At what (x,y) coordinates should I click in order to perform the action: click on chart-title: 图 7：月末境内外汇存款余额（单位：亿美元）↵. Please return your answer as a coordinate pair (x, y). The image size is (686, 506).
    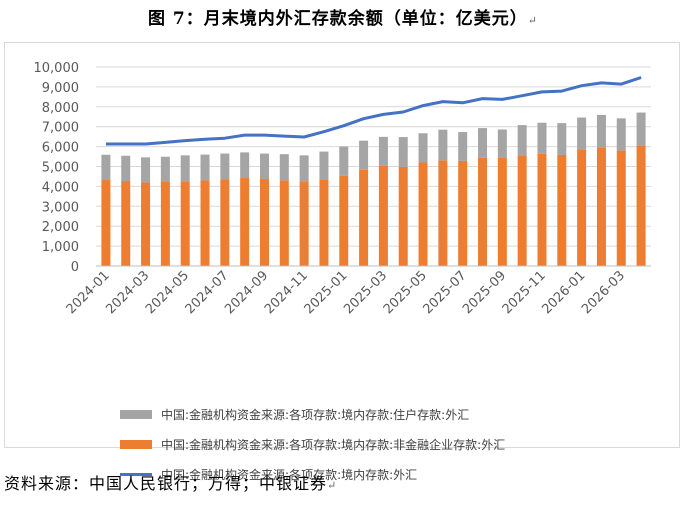
    Looking at the image, I should click on (343, 19).